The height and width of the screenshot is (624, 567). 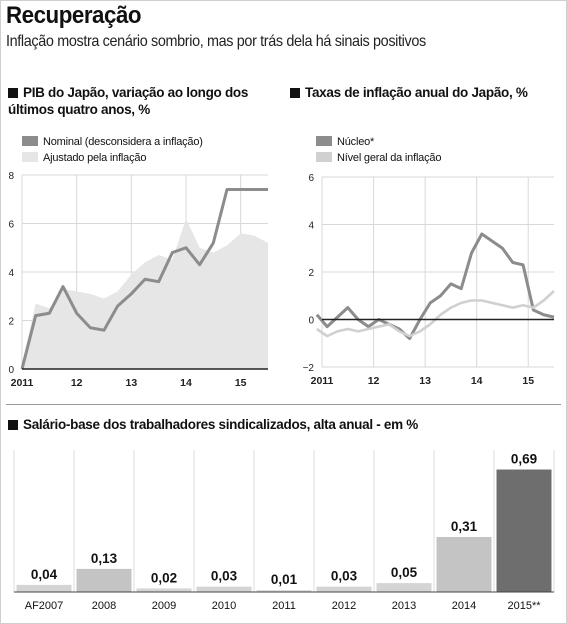 I want to click on category-label: 2010, so click(x=224, y=606).